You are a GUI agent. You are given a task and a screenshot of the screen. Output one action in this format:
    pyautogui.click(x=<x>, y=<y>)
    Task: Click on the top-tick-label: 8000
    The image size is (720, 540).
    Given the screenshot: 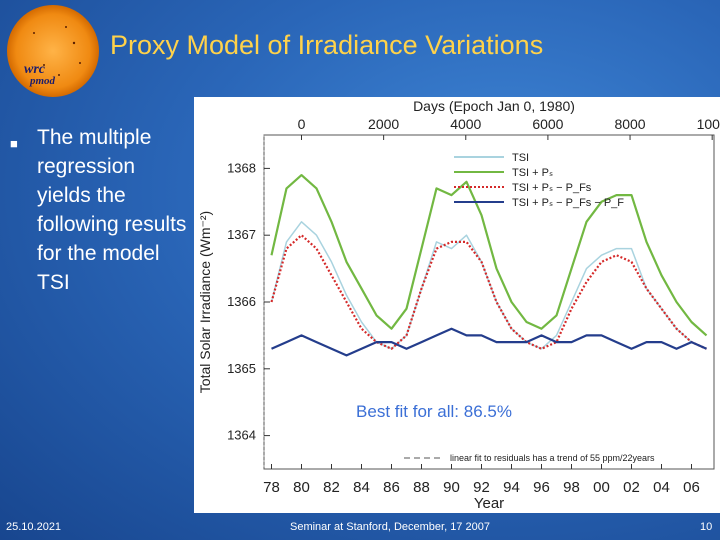 What is the action you would take?
    pyautogui.click(x=629, y=124)
    